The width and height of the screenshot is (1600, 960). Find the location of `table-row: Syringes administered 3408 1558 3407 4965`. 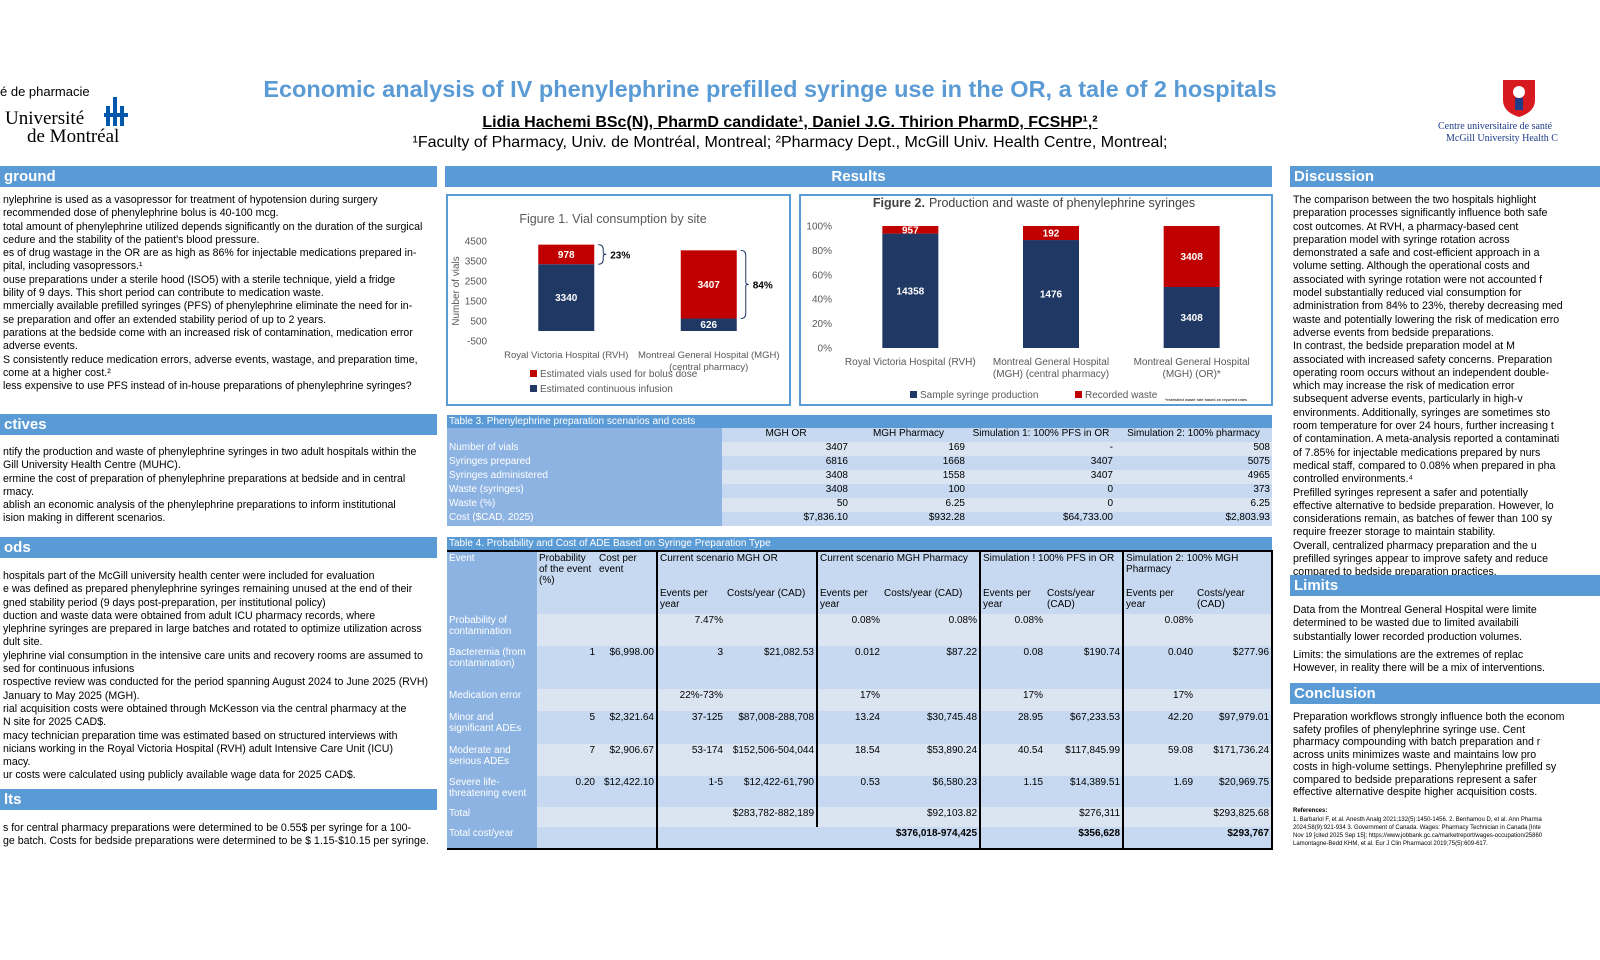

table-row: Syringes administered 3408 1558 3407 4965 is located at coordinates (859, 477).